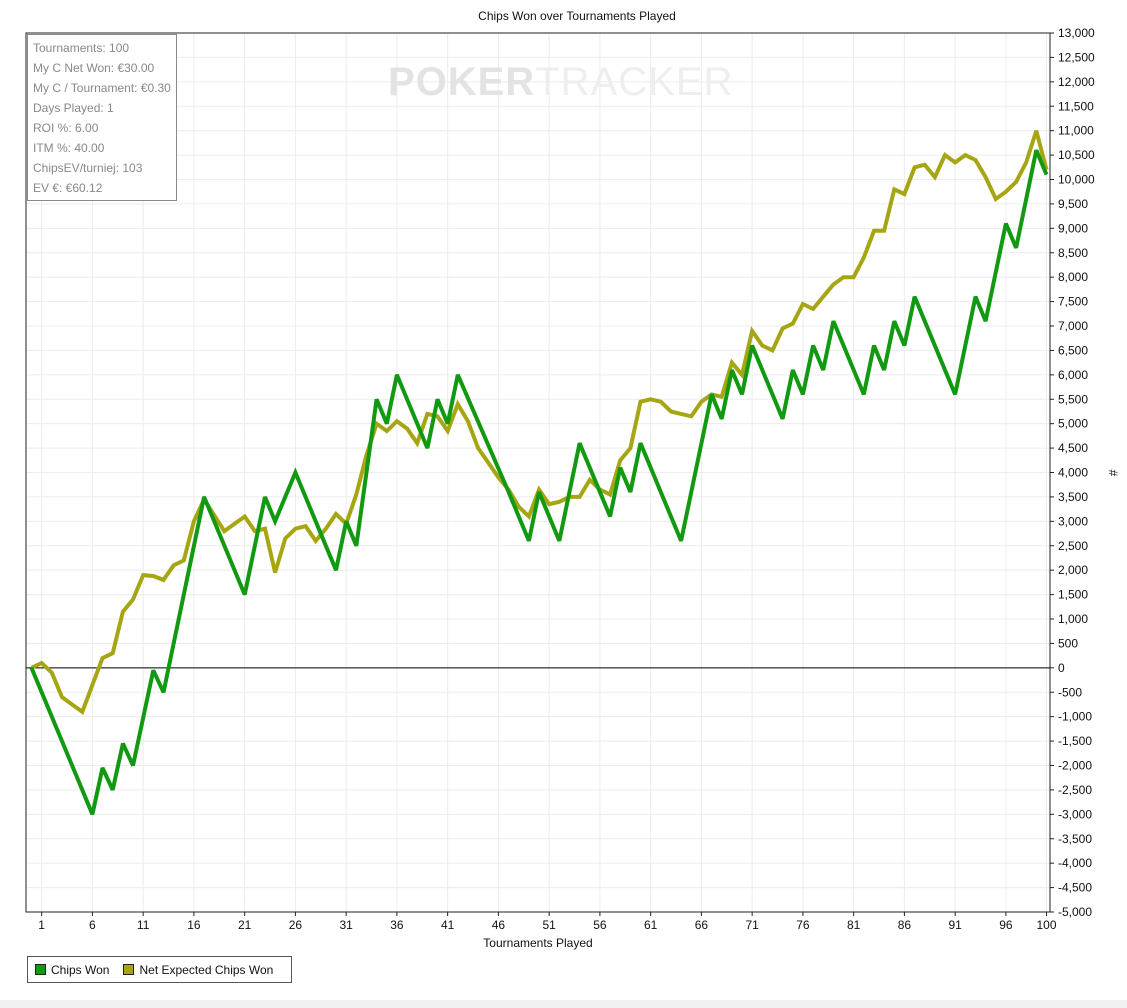 Image resolution: width=1127 pixels, height=1008 pixels. What do you see at coordinates (854, 925) in the screenshot?
I see `x-tick-label: 81` at bounding box center [854, 925].